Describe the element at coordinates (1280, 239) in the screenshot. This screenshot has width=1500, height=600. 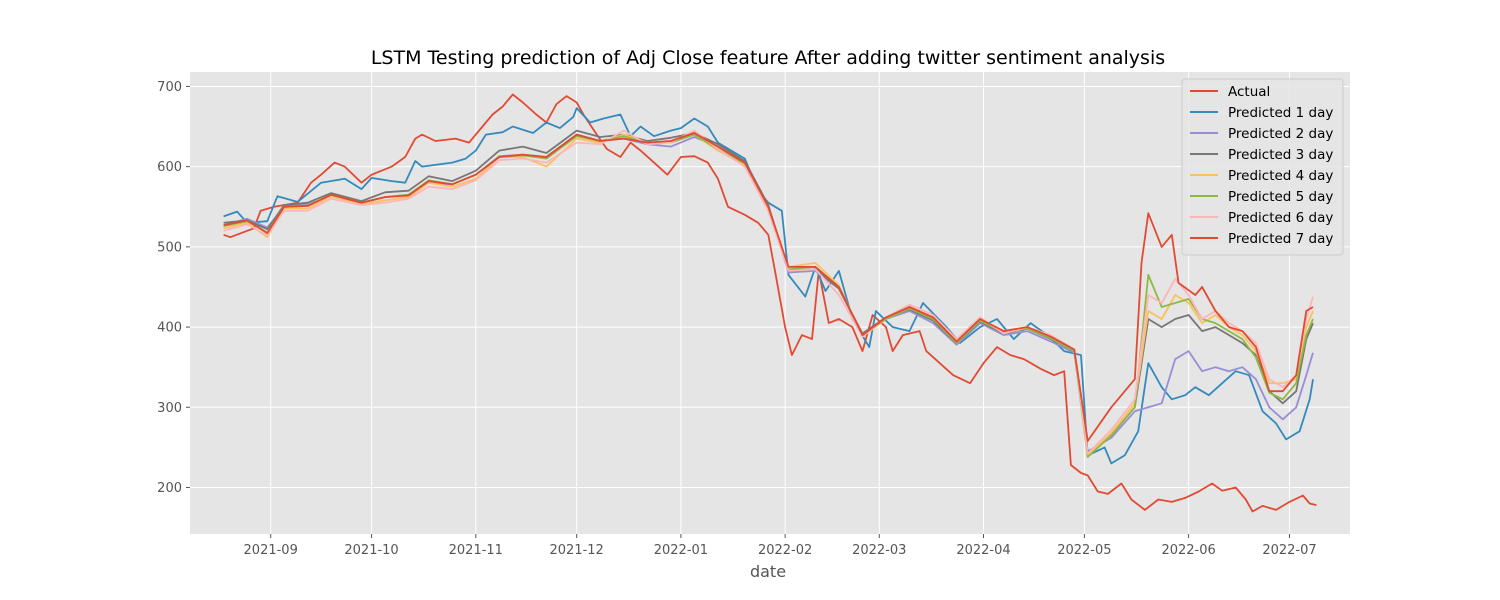
I see `legend-label: Predicted 7 day` at that location.